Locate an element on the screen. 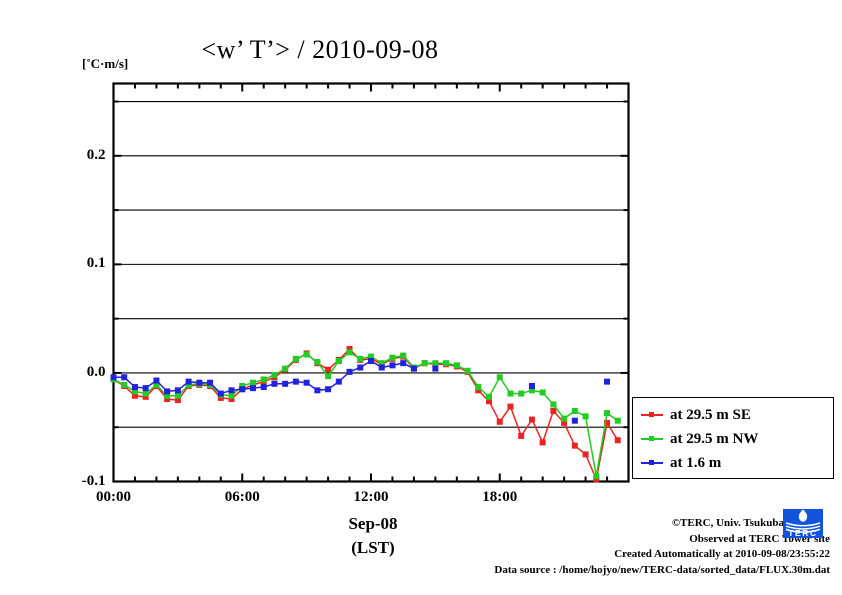 The width and height of the screenshot is (842, 595). legend-item-label: at 1.6 m is located at coordinates (696, 462).